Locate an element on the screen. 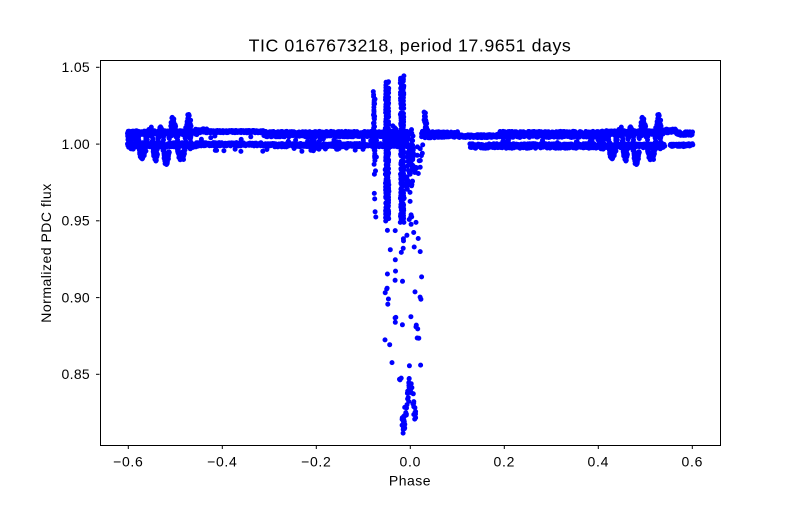 This screenshot has width=800, height=505. svg-text: 0.4 is located at coordinates (599, 461).